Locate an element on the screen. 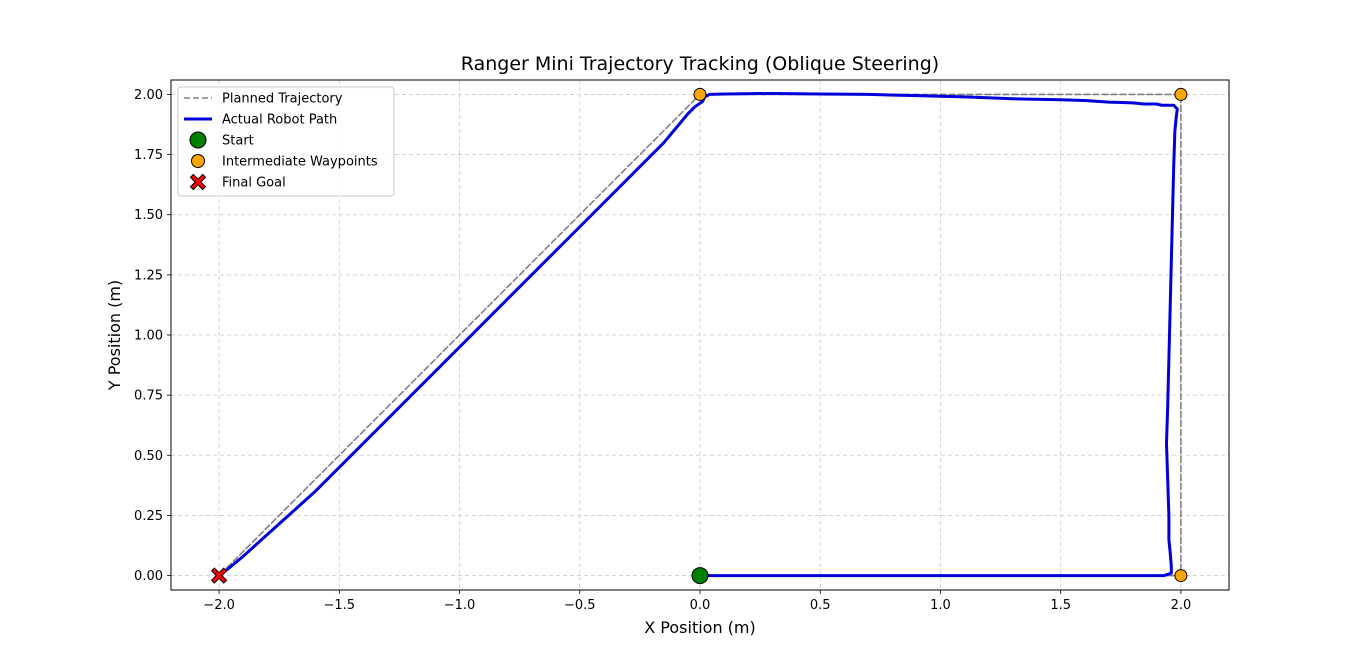  legend-label: Intermediate Waypoints is located at coordinates (300, 162).